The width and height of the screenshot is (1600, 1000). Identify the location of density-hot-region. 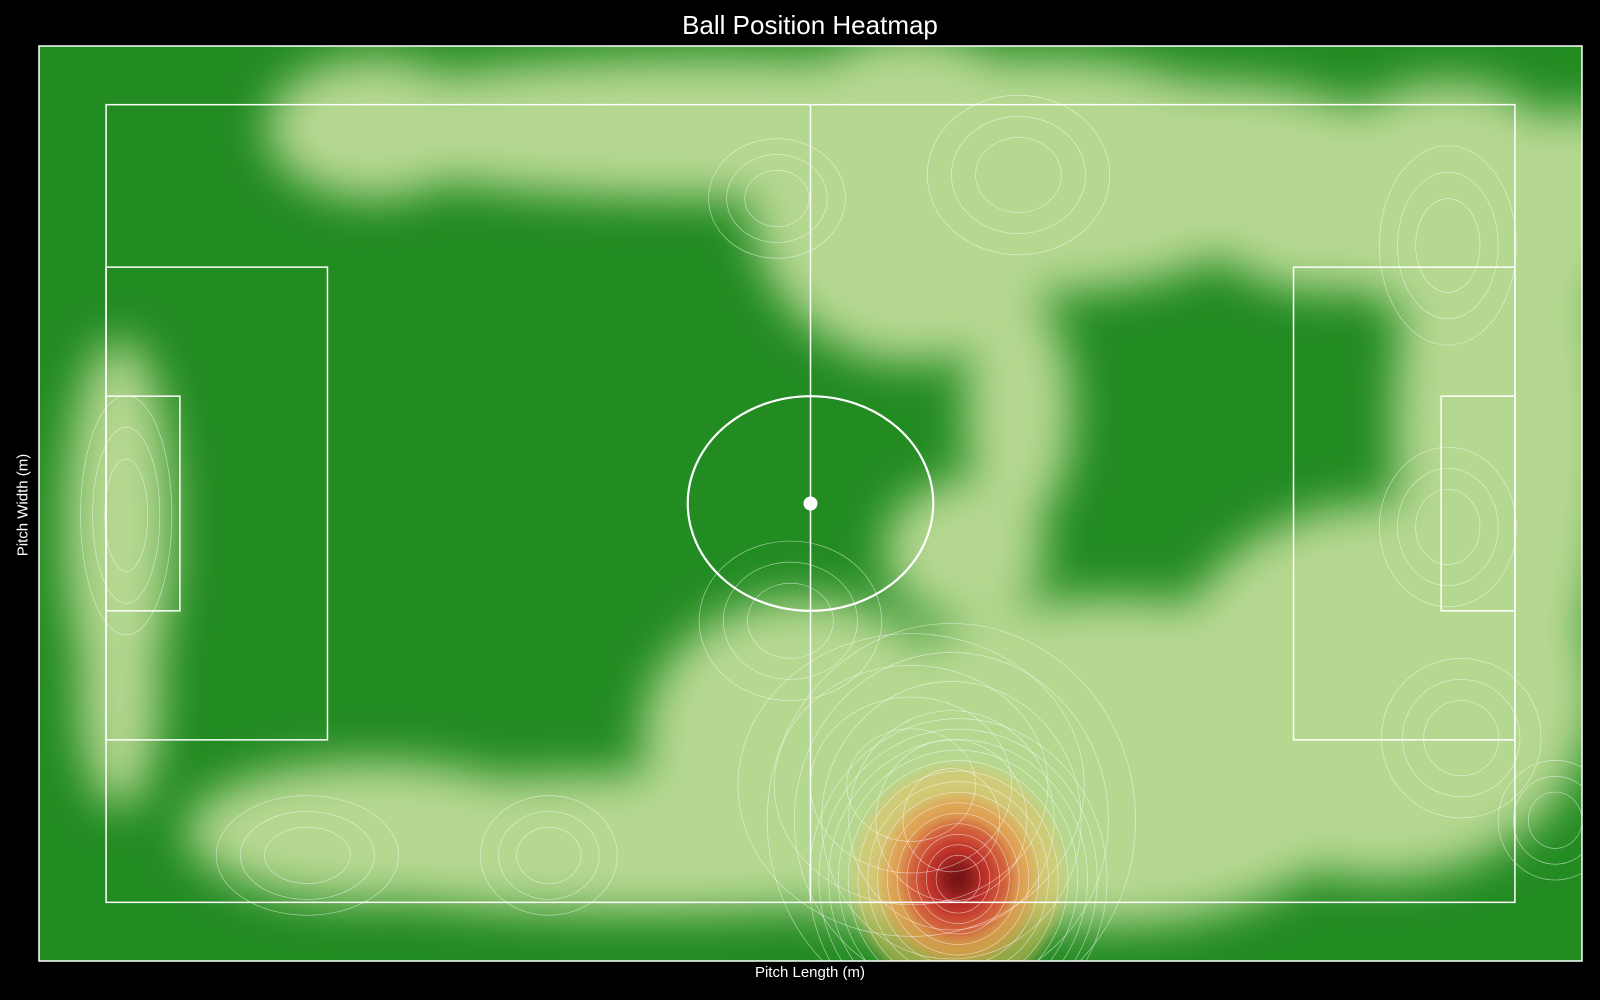
(958, 863).